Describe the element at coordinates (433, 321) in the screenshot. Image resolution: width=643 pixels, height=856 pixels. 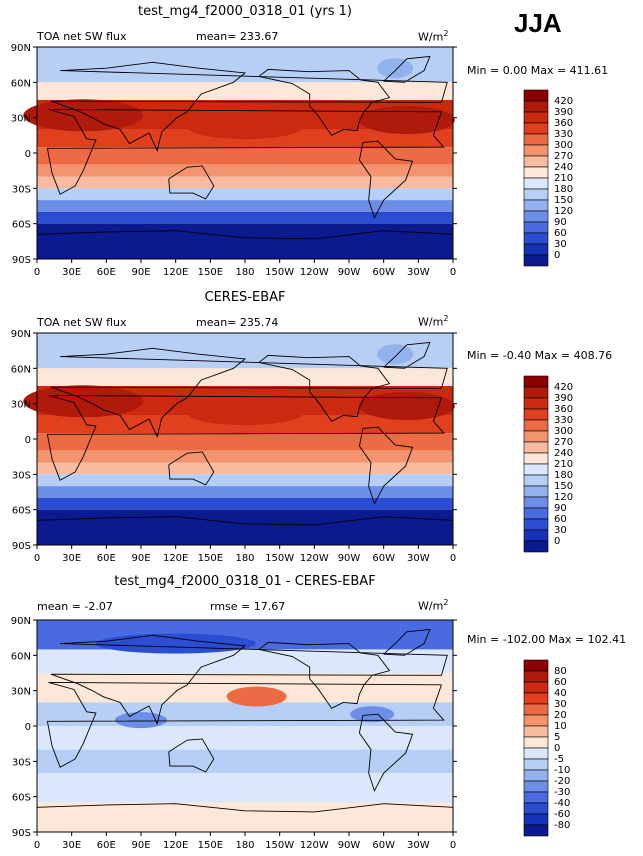
I see `panel2-units: W/m2` at that location.